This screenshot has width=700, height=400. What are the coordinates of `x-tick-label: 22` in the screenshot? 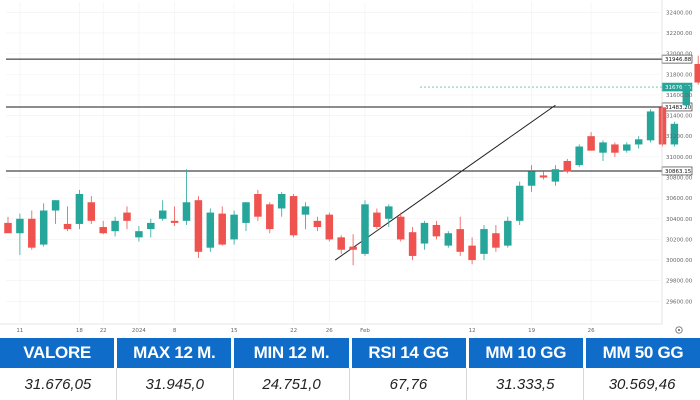 It's located at (103, 331).